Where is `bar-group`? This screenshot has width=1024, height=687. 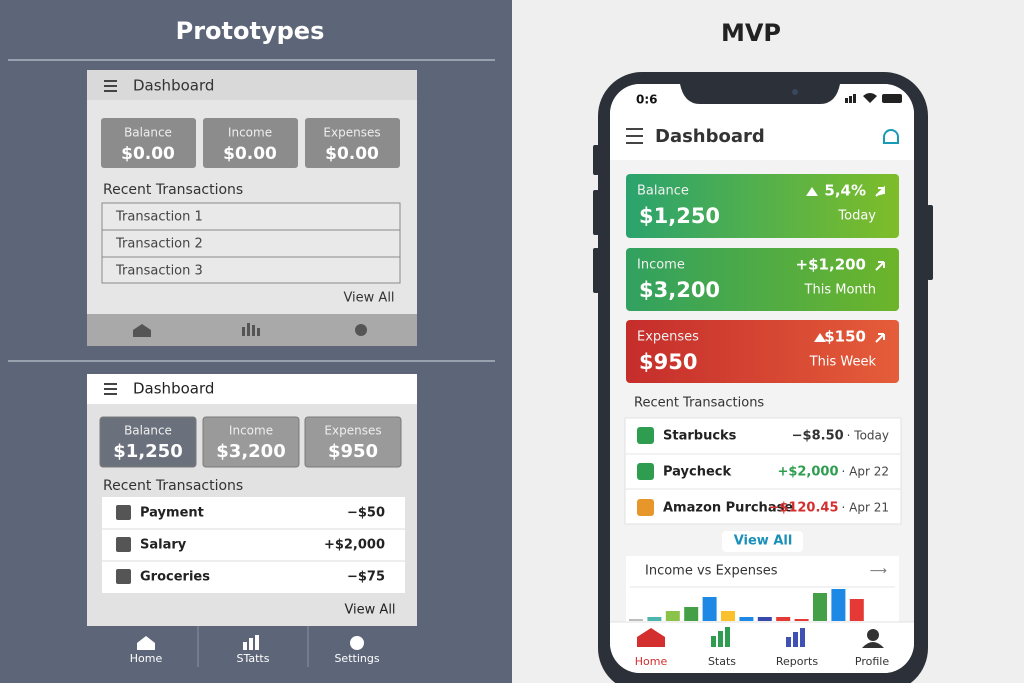
bar-group is located at coordinates (746, 605).